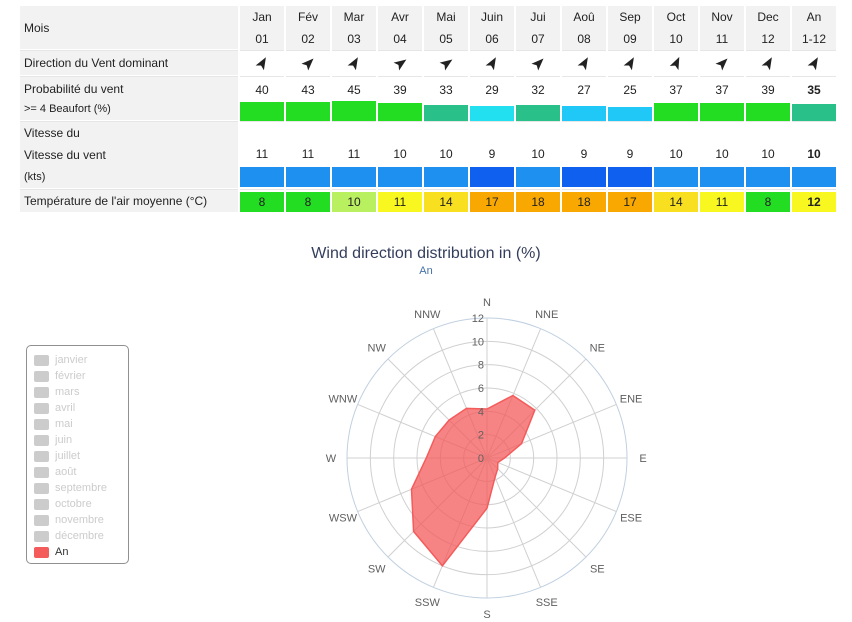  Describe the element at coordinates (631, 519) in the screenshot. I see `direction-label: ESE` at that location.